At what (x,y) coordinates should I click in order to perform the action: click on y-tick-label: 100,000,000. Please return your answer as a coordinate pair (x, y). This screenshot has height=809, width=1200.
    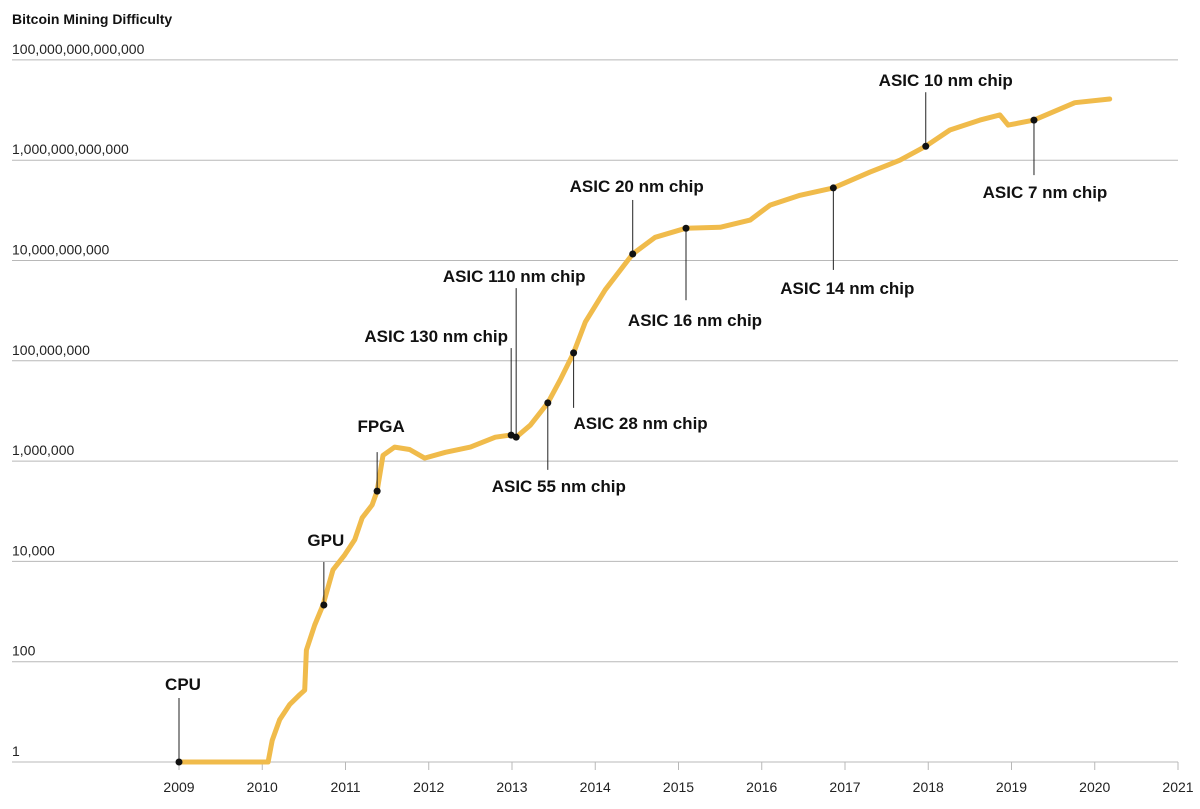
    Looking at the image, I should click on (51, 350).